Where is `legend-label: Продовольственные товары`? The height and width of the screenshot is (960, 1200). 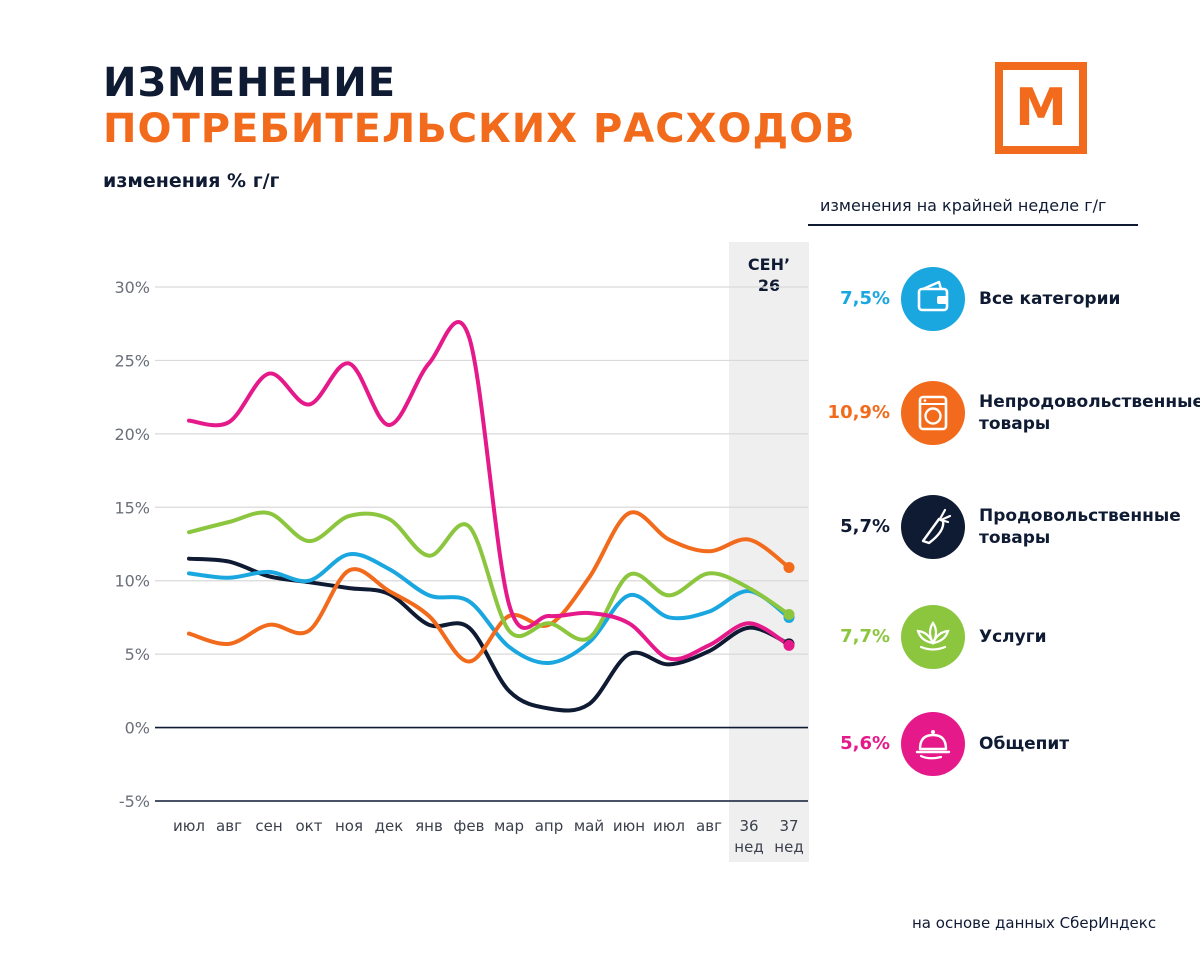
legend-label: Продовольственные товары is located at coordinates (1080, 526).